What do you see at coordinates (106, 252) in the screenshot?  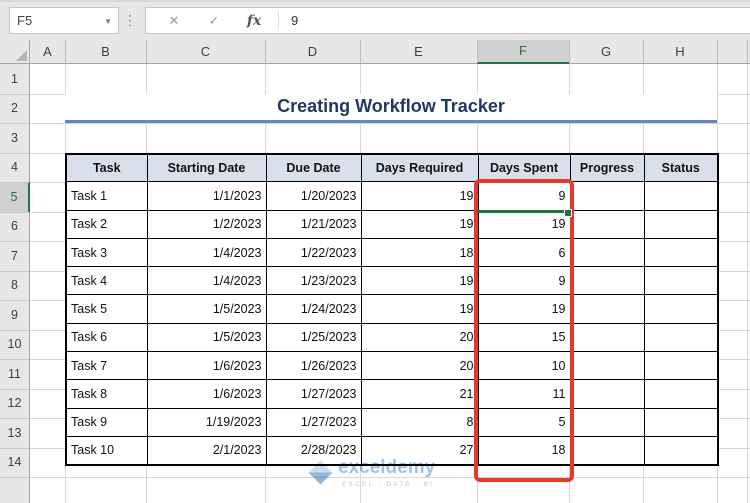 I see `cell-task: Task 3` at bounding box center [106, 252].